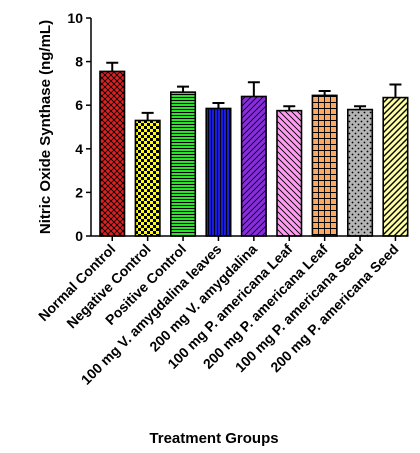 Image resolution: width=420 pixels, height=453 pixels. What do you see at coordinates (45, 127) in the screenshot?
I see `y-axis-title: Nitric Oxide Synthase (ng/mL)` at bounding box center [45, 127].